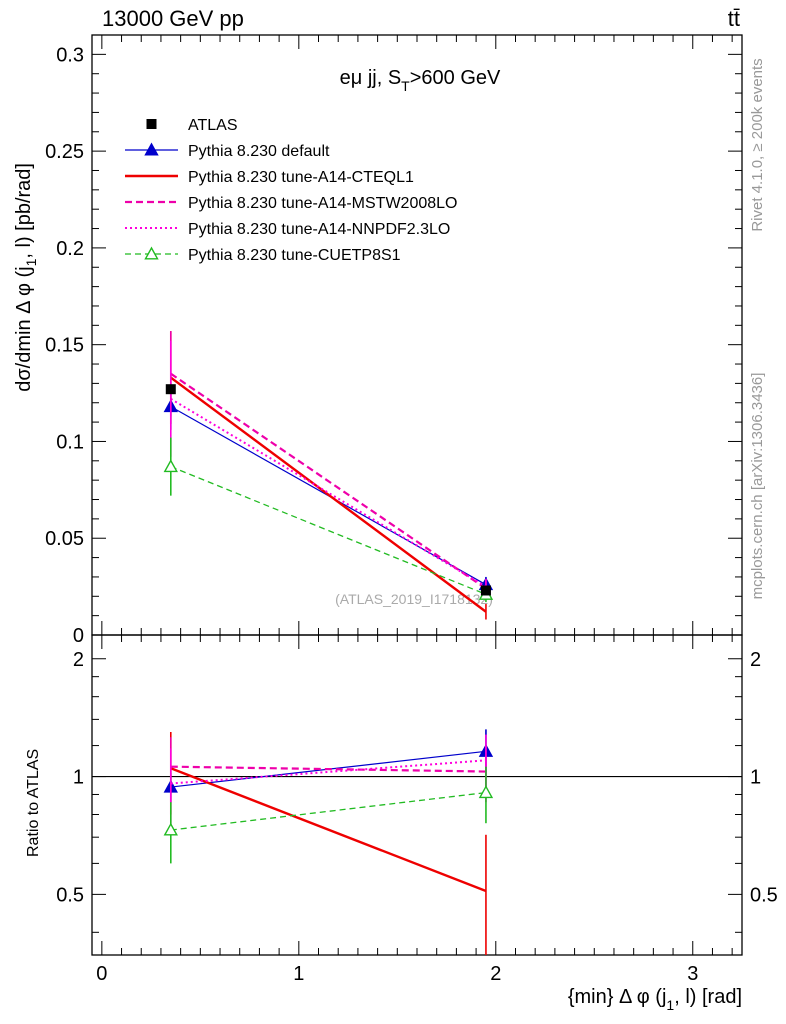 The width and height of the screenshot is (786, 1024). I want to click on ratio-tick-label-right: 1, so click(755, 778).